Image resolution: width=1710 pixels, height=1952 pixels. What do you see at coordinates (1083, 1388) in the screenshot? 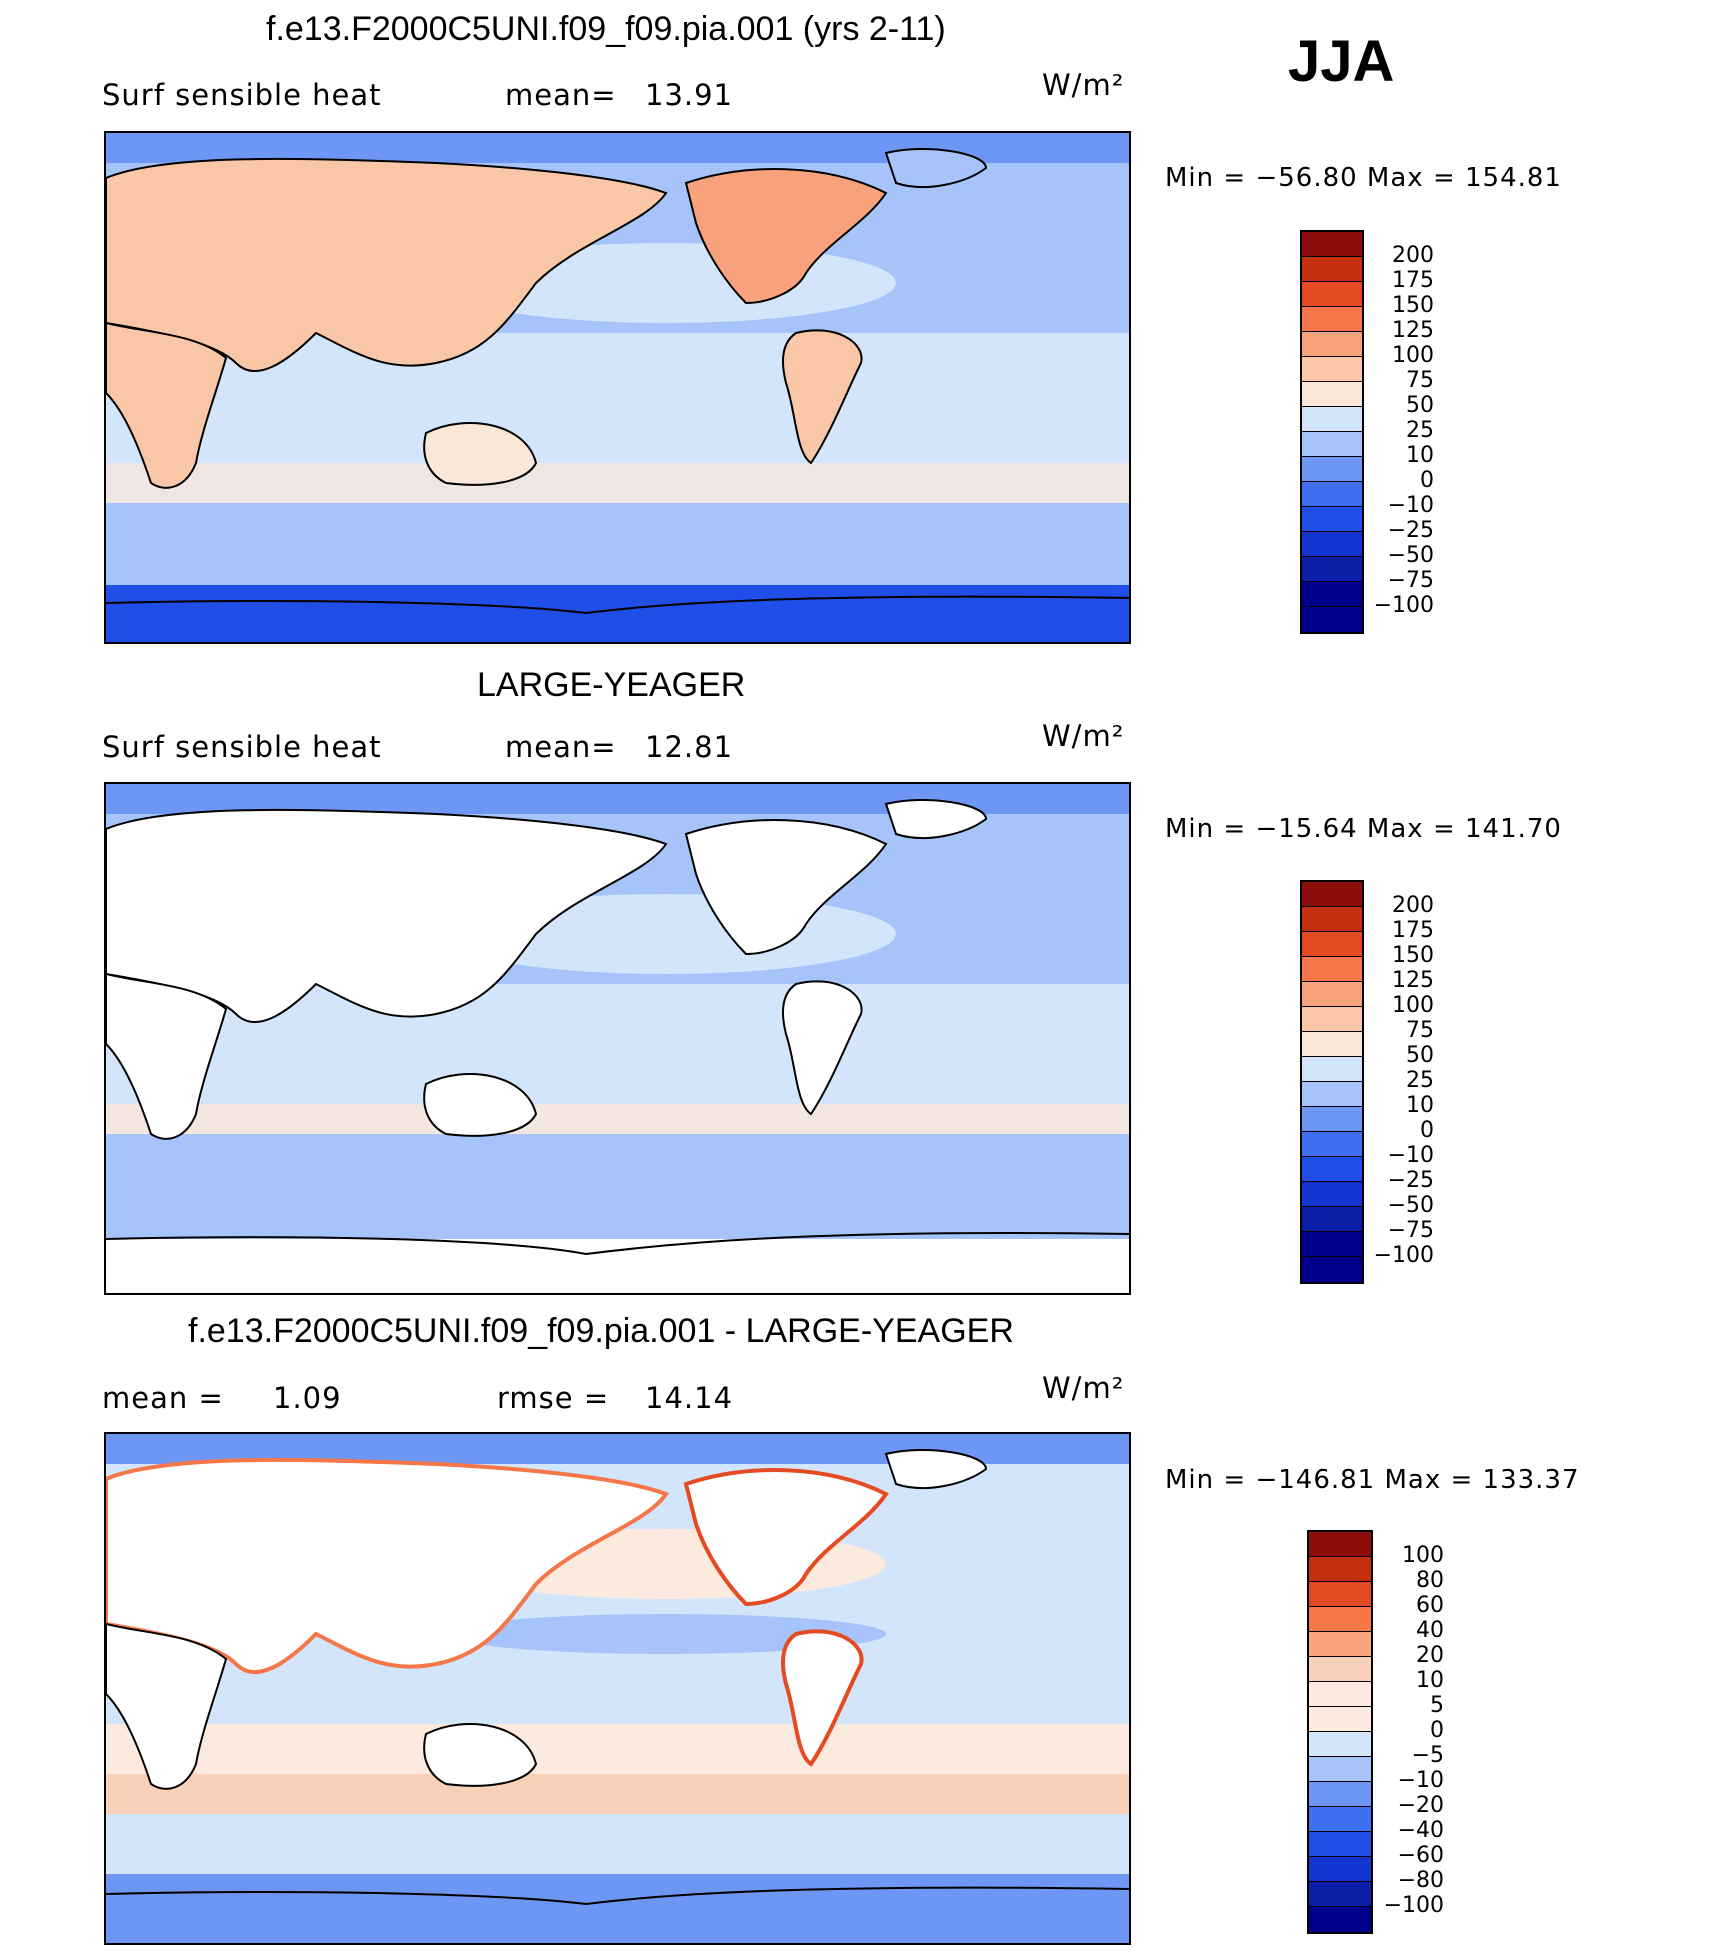
I see `panel3-units: W/m²` at bounding box center [1083, 1388].